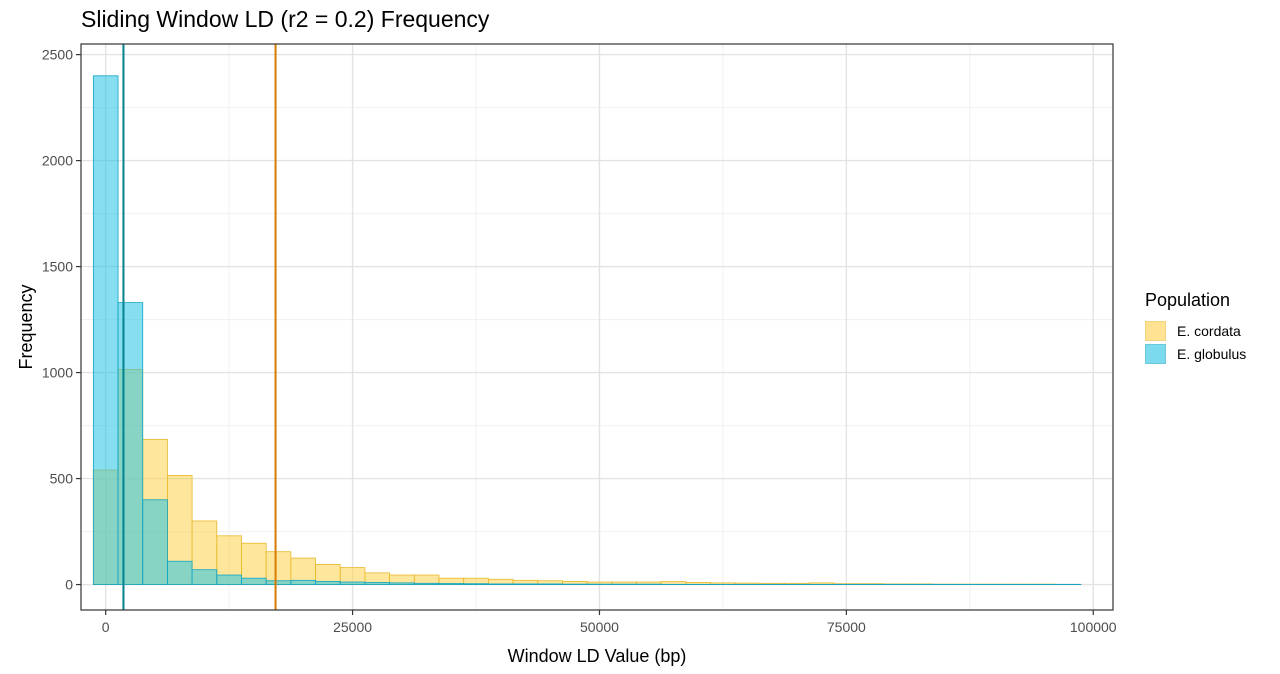 The width and height of the screenshot is (1280, 674). Describe the element at coordinates (1209, 330) in the screenshot. I see `legend-label-cordata: E. cordata` at that location.